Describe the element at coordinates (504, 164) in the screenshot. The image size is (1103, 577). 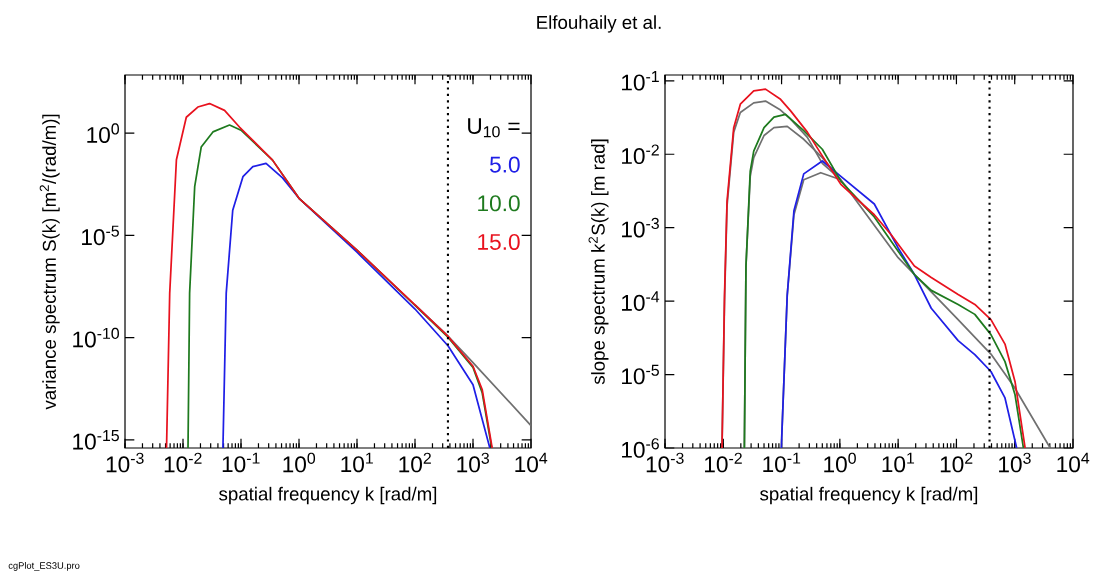
I see `text: 5.0` at that location.